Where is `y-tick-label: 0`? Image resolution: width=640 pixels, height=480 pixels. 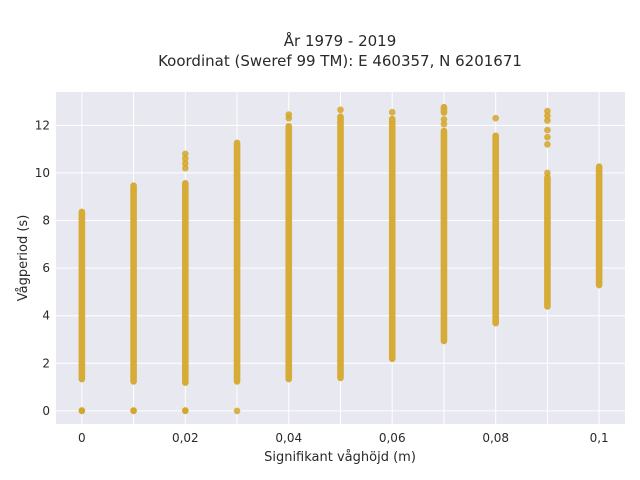 y-tick-label: 0 is located at coordinates (46, 411).